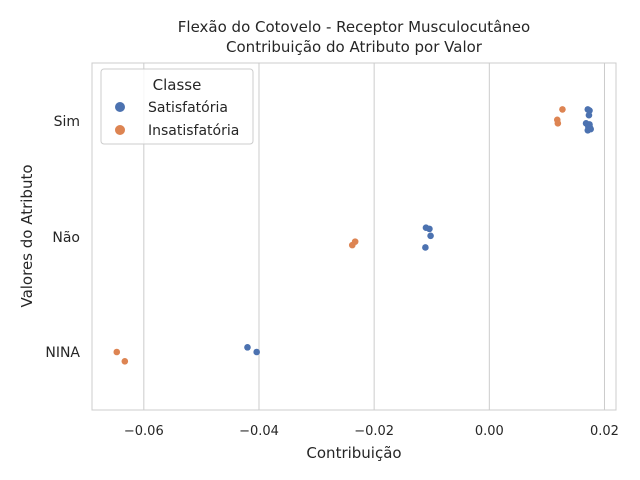 The height and width of the screenshot is (480, 640). I want to click on x-tick-labels: −0.06 −0.04 −0.02 0.00 0.02, so click(371, 431).